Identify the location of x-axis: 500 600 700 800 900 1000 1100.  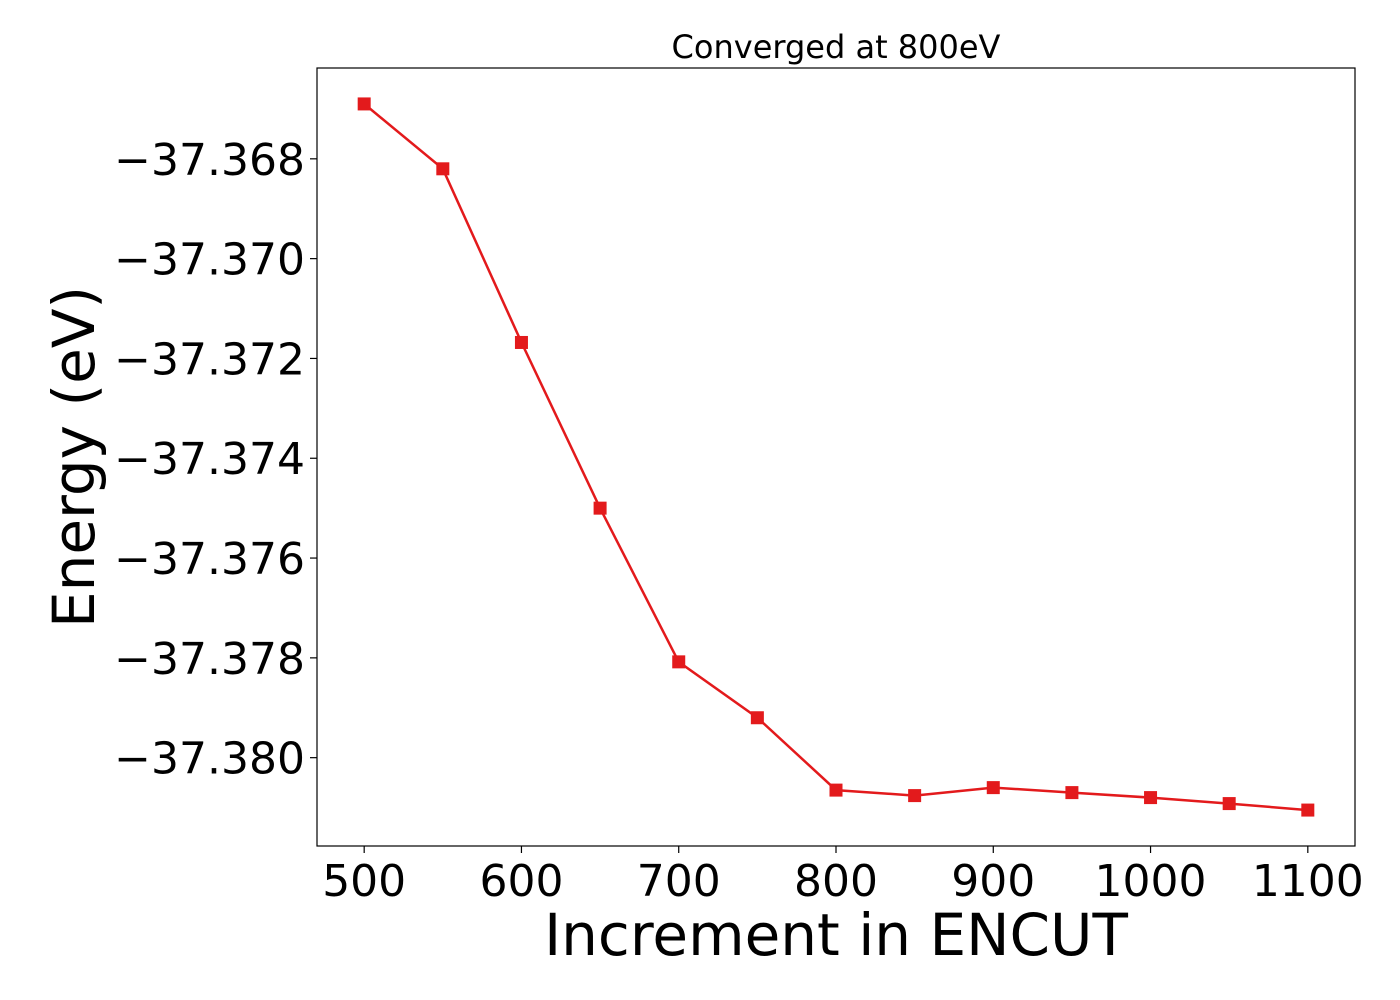
(843, 876).